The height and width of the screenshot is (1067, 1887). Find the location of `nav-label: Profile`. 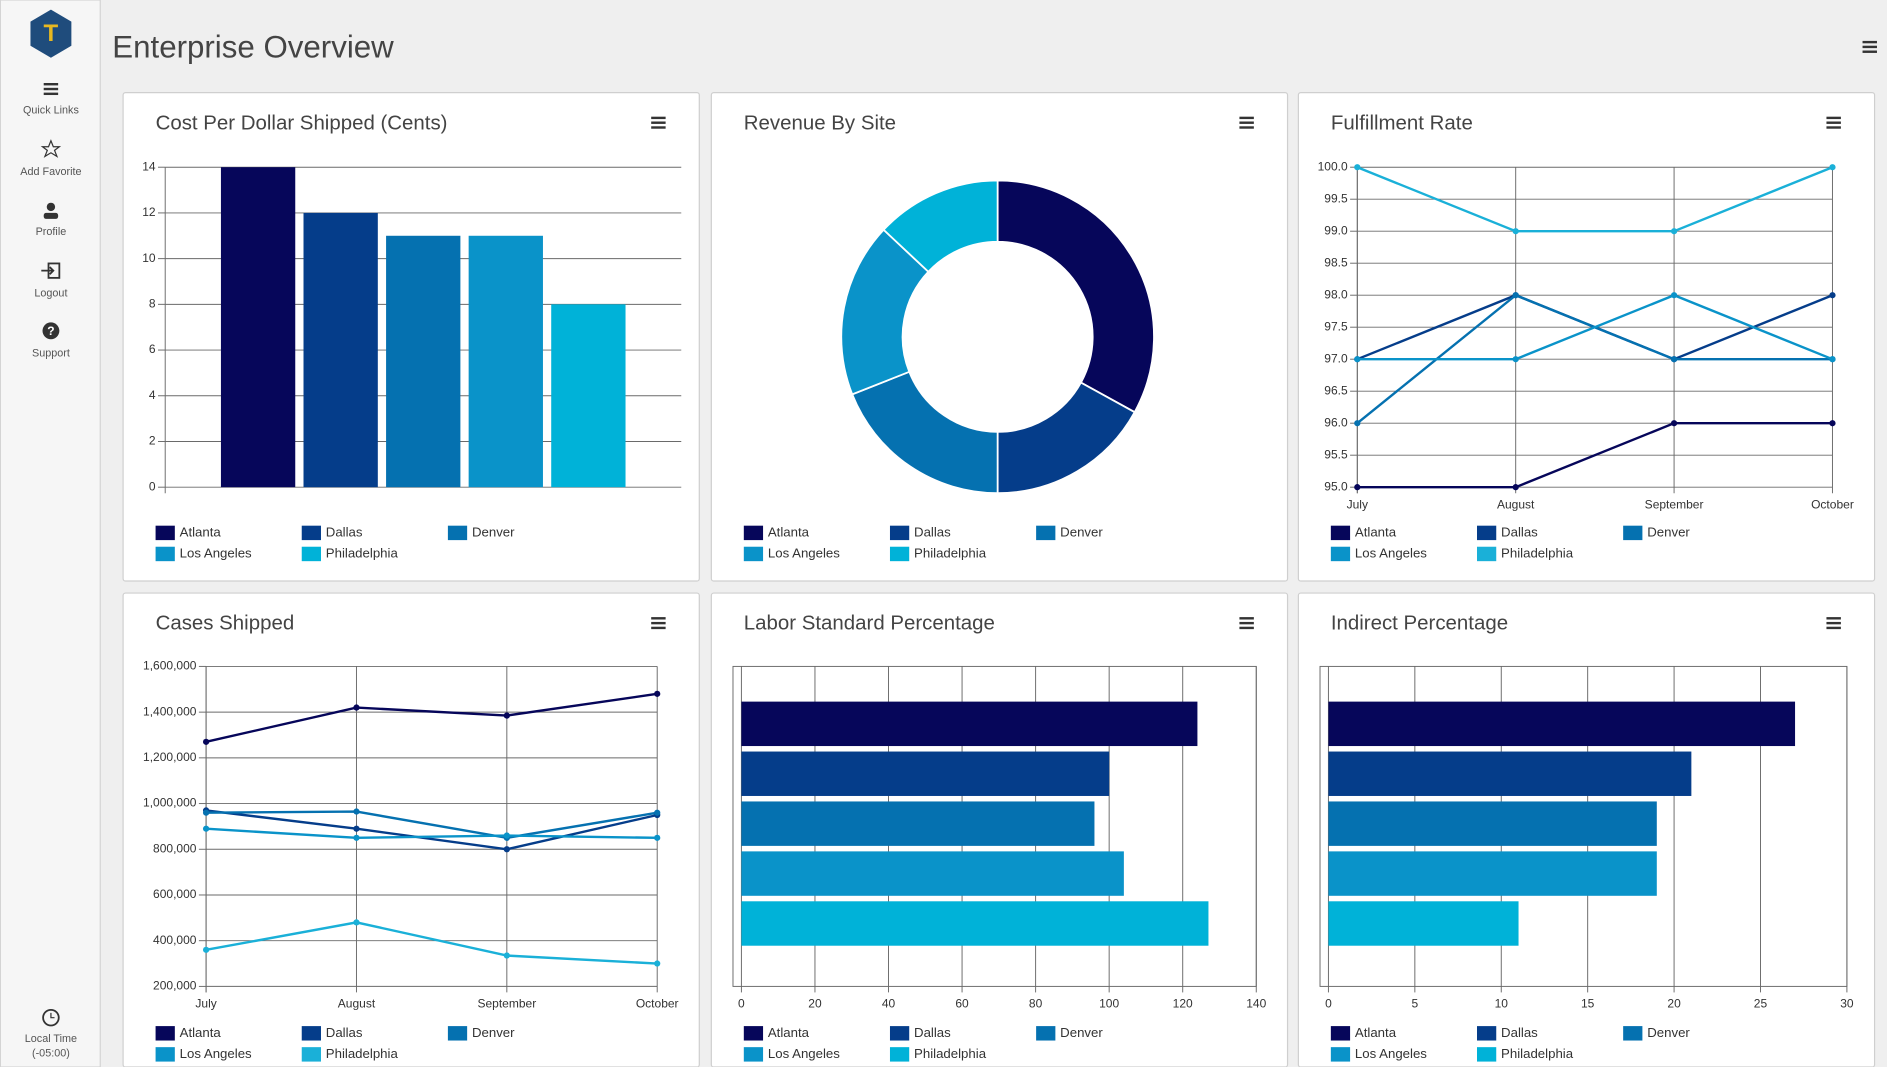

nav-label: Profile is located at coordinates (51, 232).